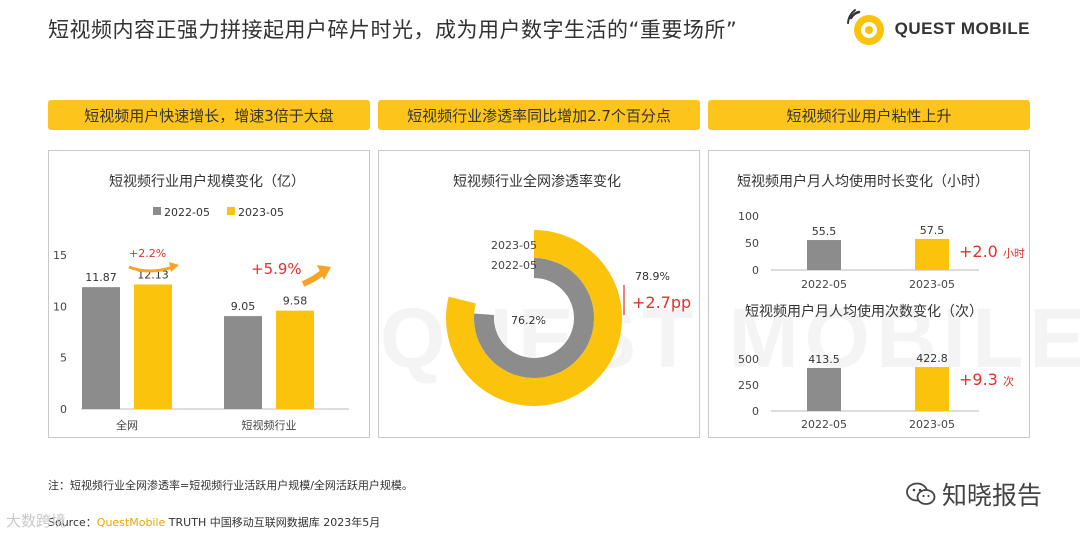 This screenshot has width=1080, height=540. Describe the element at coordinates (824, 359) in the screenshot. I see `data-label: 413.5` at that location.